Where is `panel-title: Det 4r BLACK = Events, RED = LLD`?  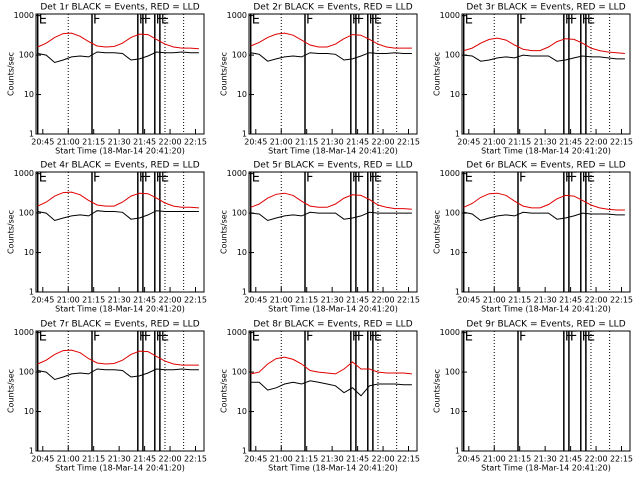
panel-title: Det 4r BLACK = Events, RED = LLD is located at coordinates (119, 166).